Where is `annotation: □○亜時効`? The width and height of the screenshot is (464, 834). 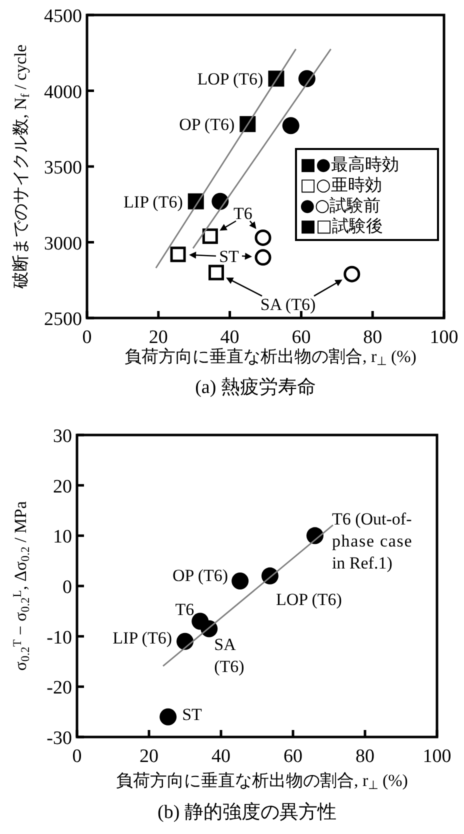 annotation: □○亜時効 is located at coordinates (341, 186).